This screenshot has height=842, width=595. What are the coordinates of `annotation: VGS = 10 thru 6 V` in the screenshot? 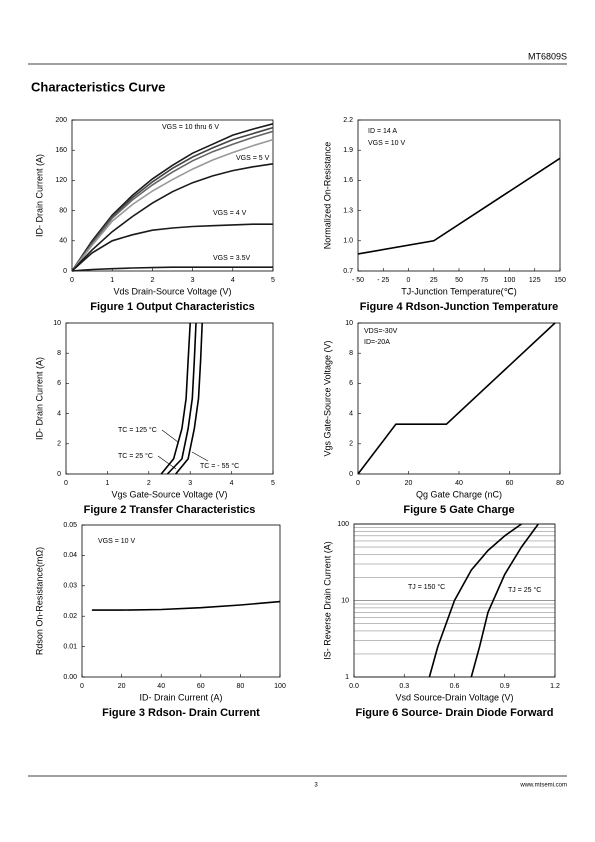 It's located at (190, 127).